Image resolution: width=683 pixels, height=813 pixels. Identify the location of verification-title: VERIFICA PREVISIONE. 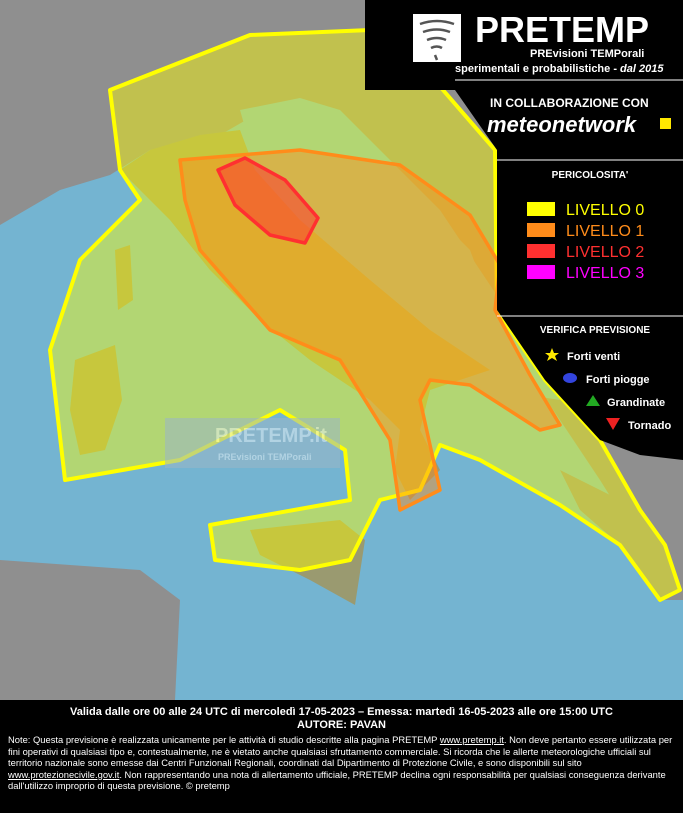
(595, 330).